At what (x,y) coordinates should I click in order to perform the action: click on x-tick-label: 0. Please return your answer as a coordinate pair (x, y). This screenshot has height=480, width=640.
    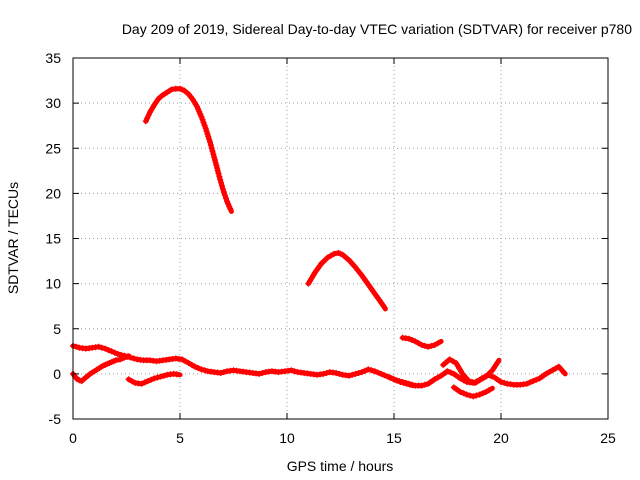
    Looking at the image, I should click on (73, 438).